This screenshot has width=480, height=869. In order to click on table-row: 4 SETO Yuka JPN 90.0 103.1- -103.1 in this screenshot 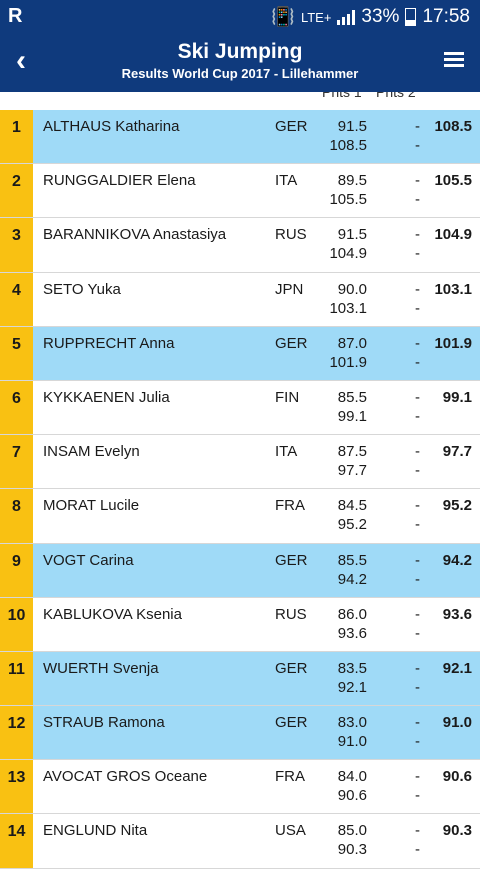, I will do `click(240, 299)`.